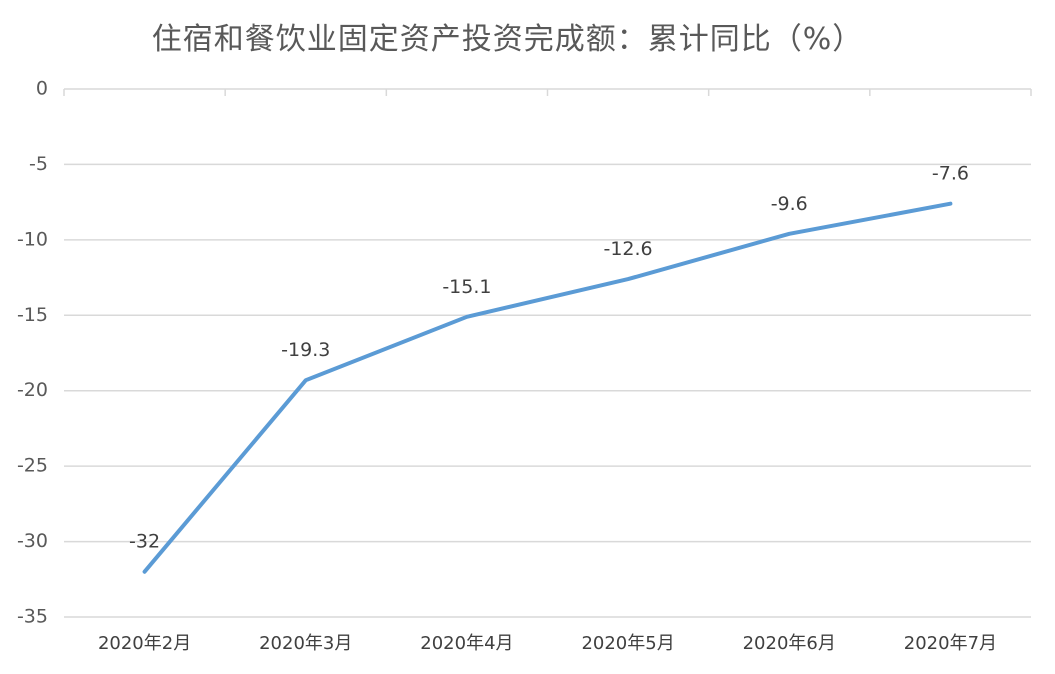 The height and width of the screenshot is (674, 1055). What do you see at coordinates (466, 287) in the screenshot?
I see `data-label: -15.1` at bounding box center [466, 287].